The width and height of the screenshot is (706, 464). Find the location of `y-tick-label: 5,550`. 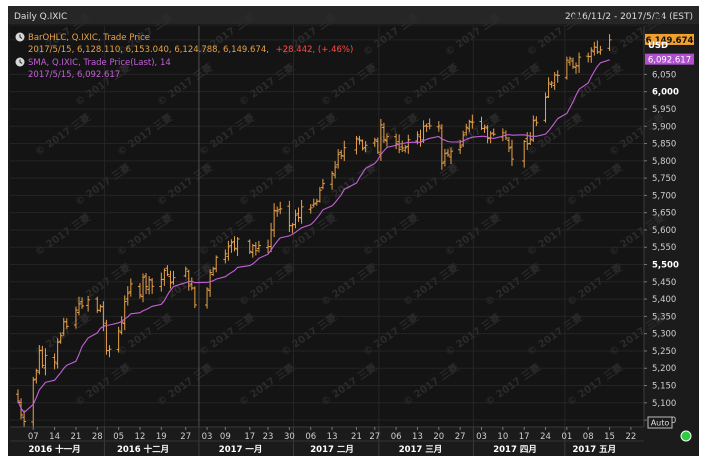

y-tick-label: 5,550 is located at coordinates (664, 248).